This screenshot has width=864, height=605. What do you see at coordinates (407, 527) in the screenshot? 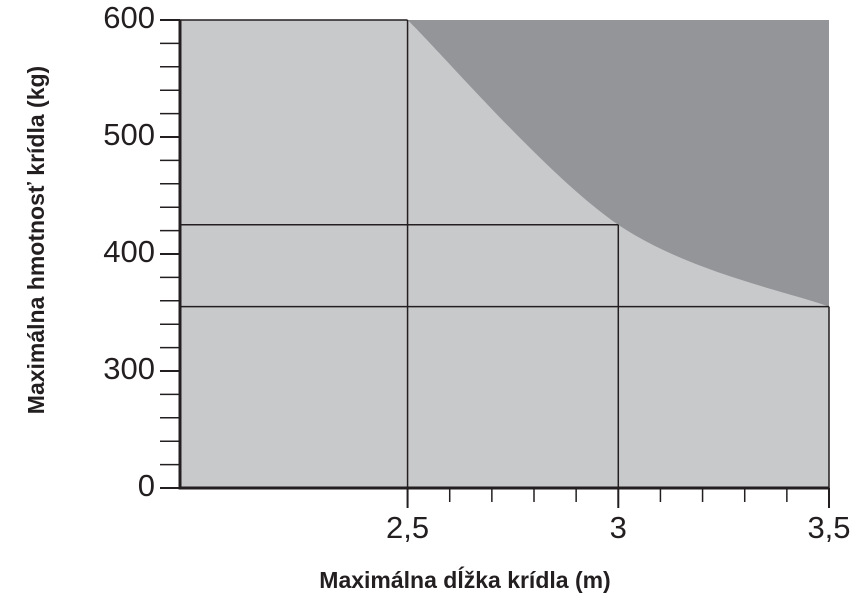
I see `x-tick-label: 2,5` at bounding box center [407, 527].